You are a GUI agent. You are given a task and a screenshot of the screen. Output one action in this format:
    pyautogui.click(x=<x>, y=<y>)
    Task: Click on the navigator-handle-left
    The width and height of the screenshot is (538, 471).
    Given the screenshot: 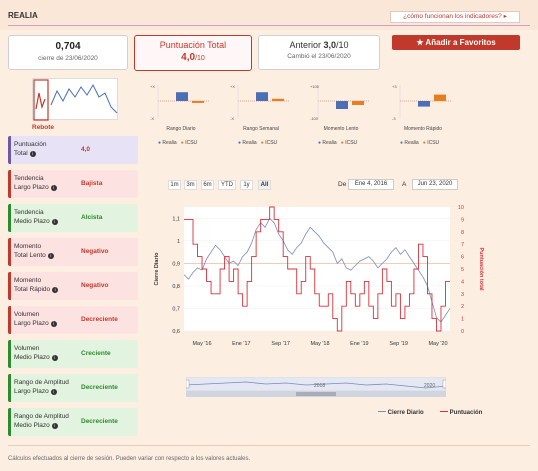 What is the action you would take?
    pyautogui.click(x=187, y=384)
    